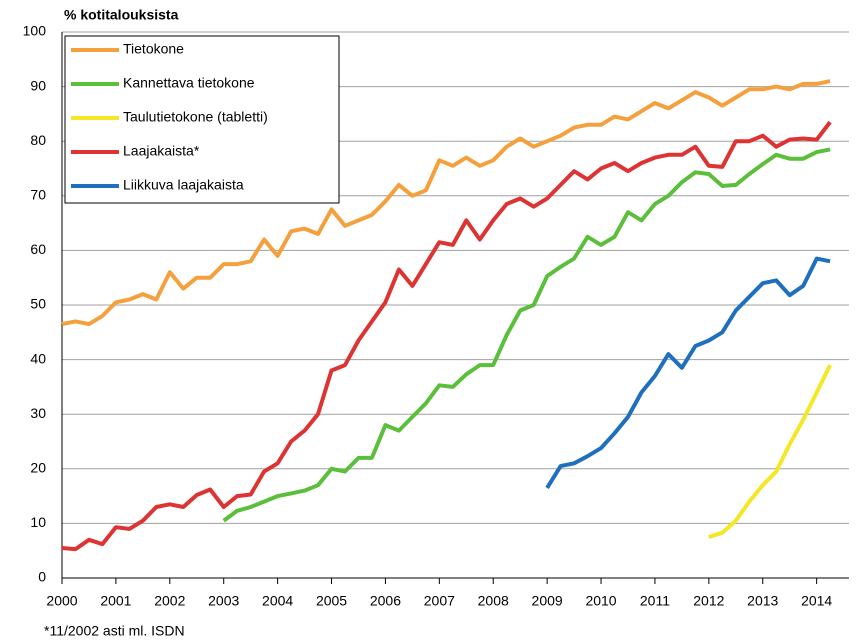 The width and height of the screenshot is (860, 643). I want to click on legend-label: Laajakaista*, so click(161, 151).